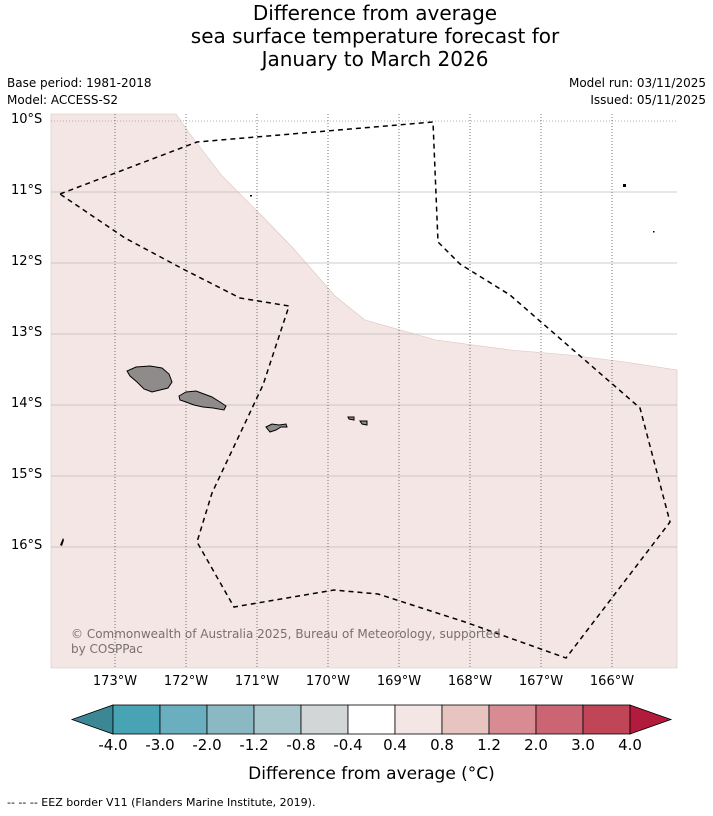 Image resolution: width=713 pixels, height=816 pixels. Describe the element at coordinates (375, 13) in the screenshot. I see `title-line-1: Difference from average` at that location.